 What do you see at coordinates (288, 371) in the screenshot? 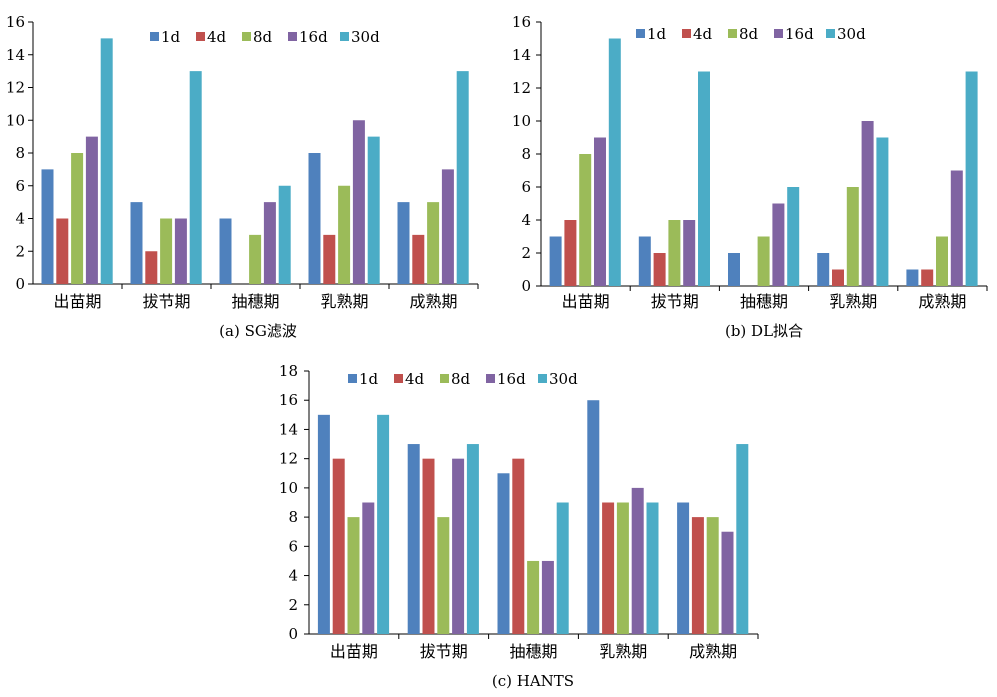
I see `y-tick-label: 18` at bounding box center [288, 371].